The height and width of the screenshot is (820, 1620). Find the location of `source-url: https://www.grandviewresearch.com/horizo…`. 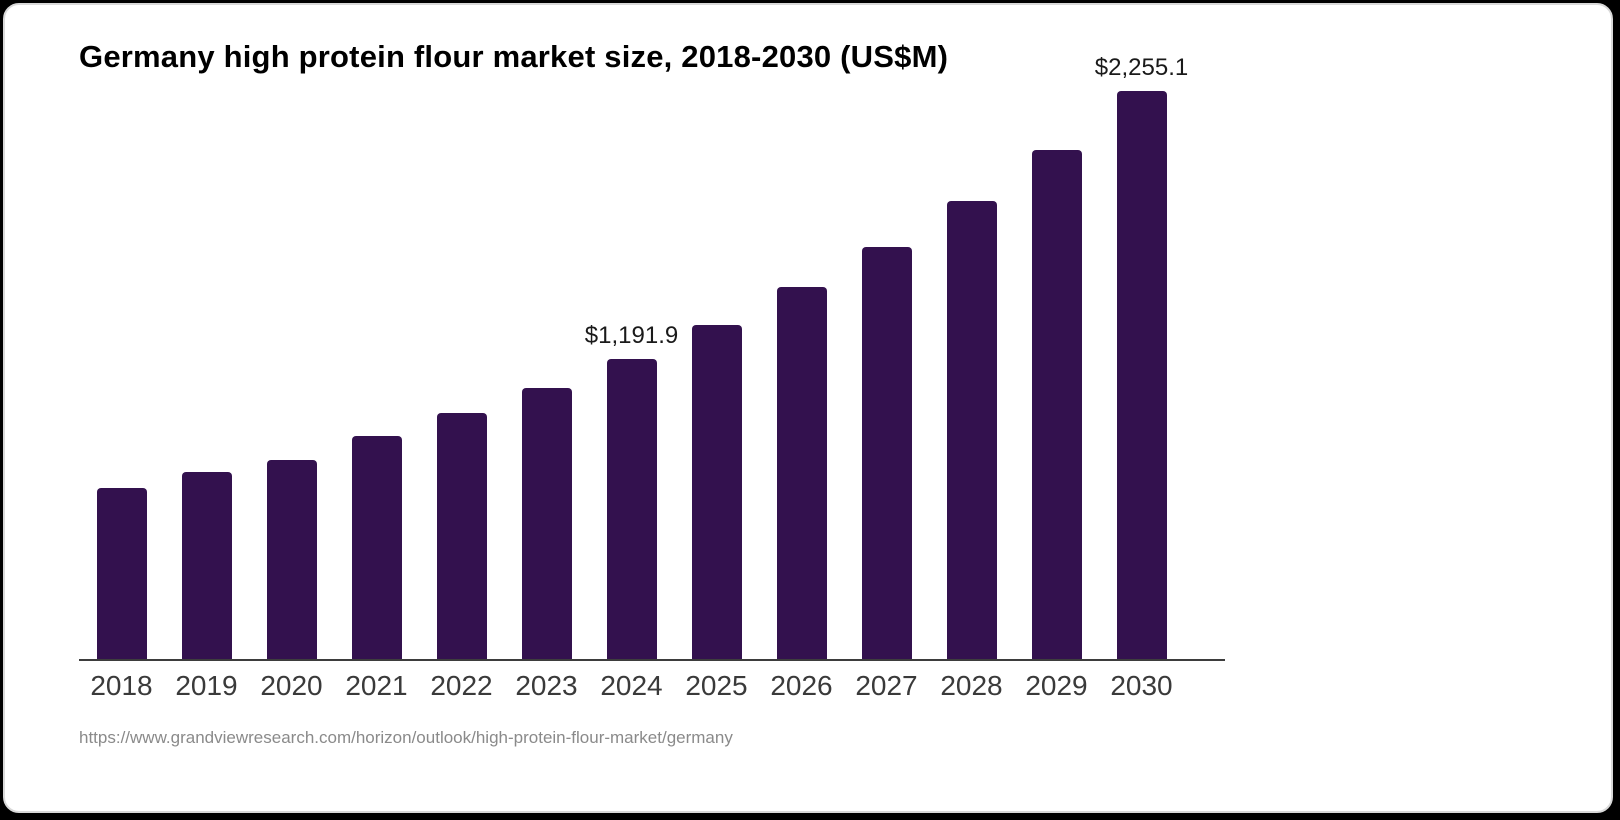

source-url: https://www.grandviewresearch.com/horizo… is located at coordinates (406, 737).